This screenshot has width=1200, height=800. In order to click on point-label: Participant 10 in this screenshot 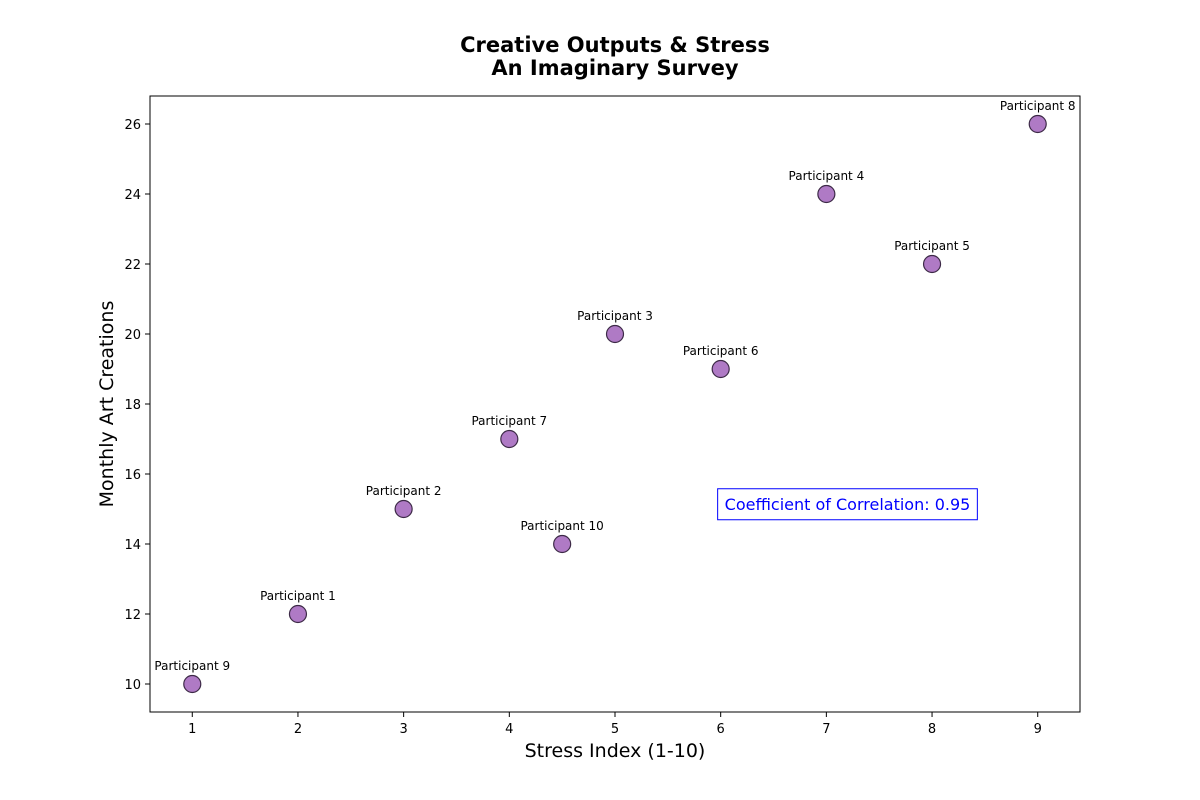, I will do `click(561, 526)`.